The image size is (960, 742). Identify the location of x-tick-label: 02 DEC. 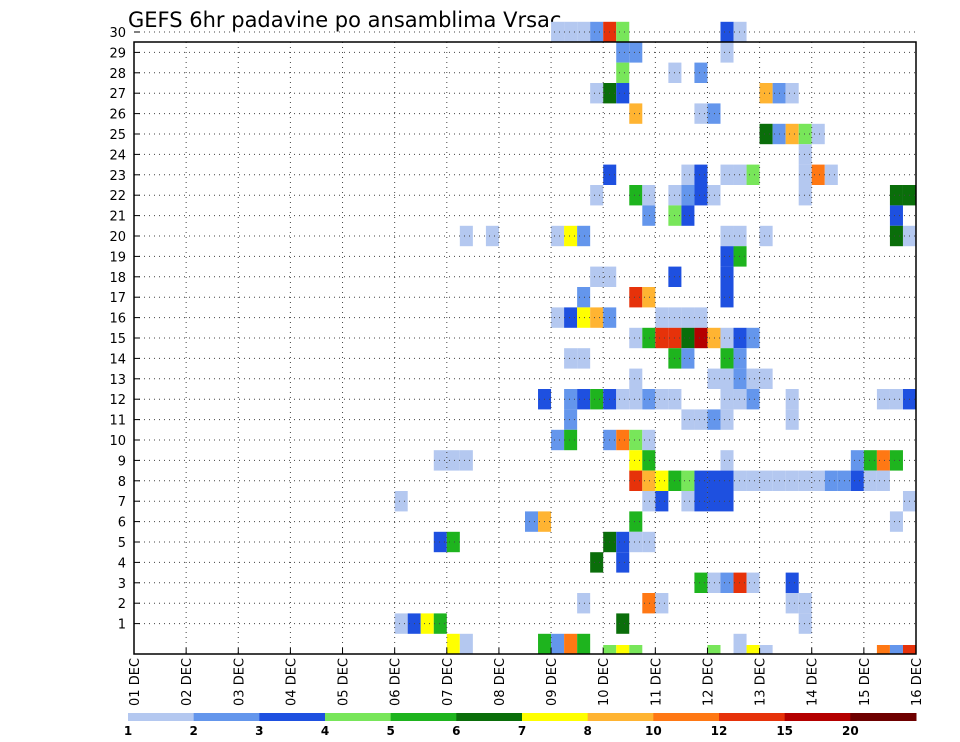
(187, 682).